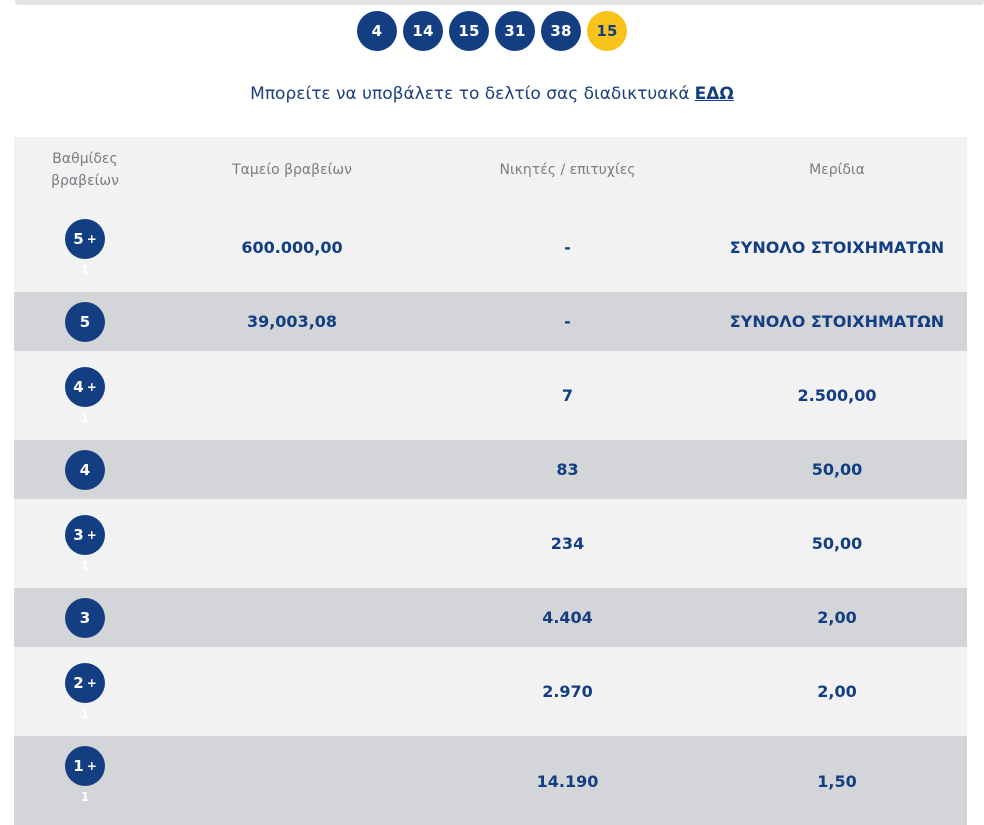  I want to click on prize-category: 5, so click(85, 321).